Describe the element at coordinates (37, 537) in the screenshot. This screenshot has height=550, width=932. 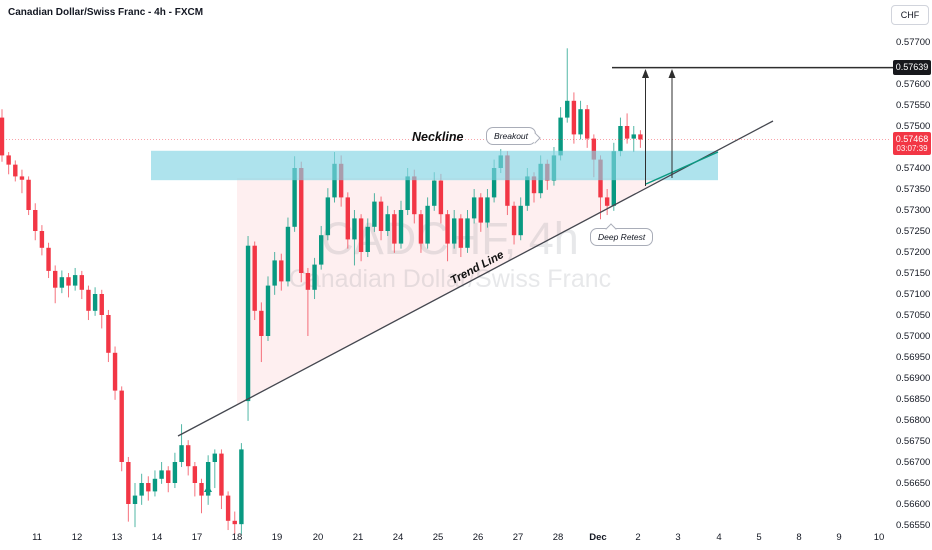
I see `date-tick: 11` at that location.